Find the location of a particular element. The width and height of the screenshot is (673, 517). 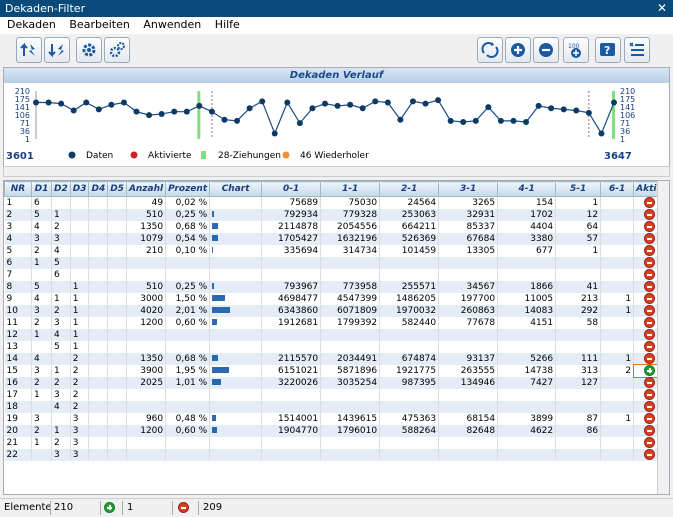

help-icon: ? is located at coordinates (607, 50).